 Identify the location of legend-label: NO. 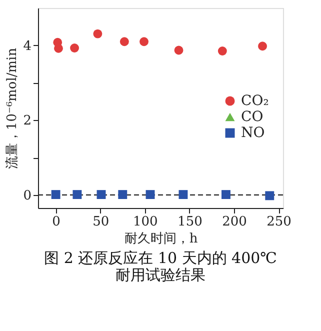
(253, 133).